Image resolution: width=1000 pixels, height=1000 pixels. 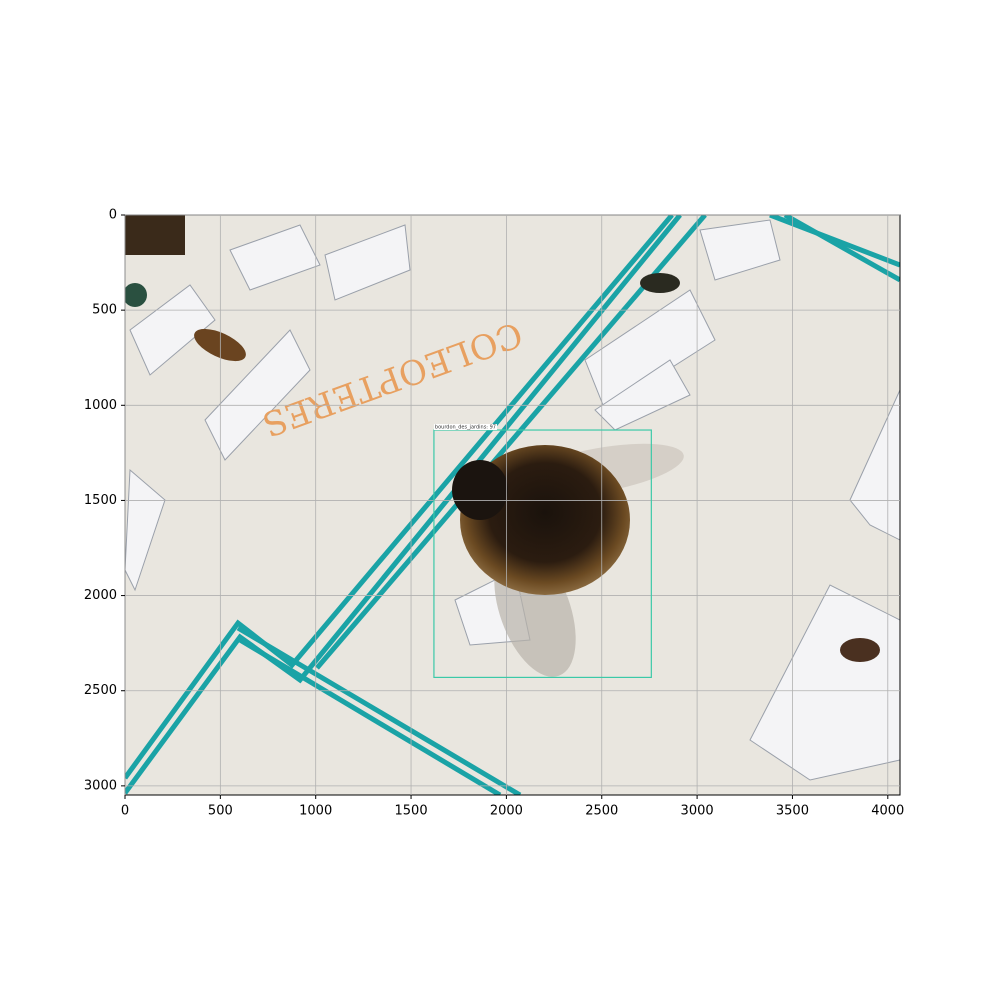 What do you see at coordinates (792, 811) in the screenshot?
I see `x-tick-label: 3500` at bounding box center [792, 811].